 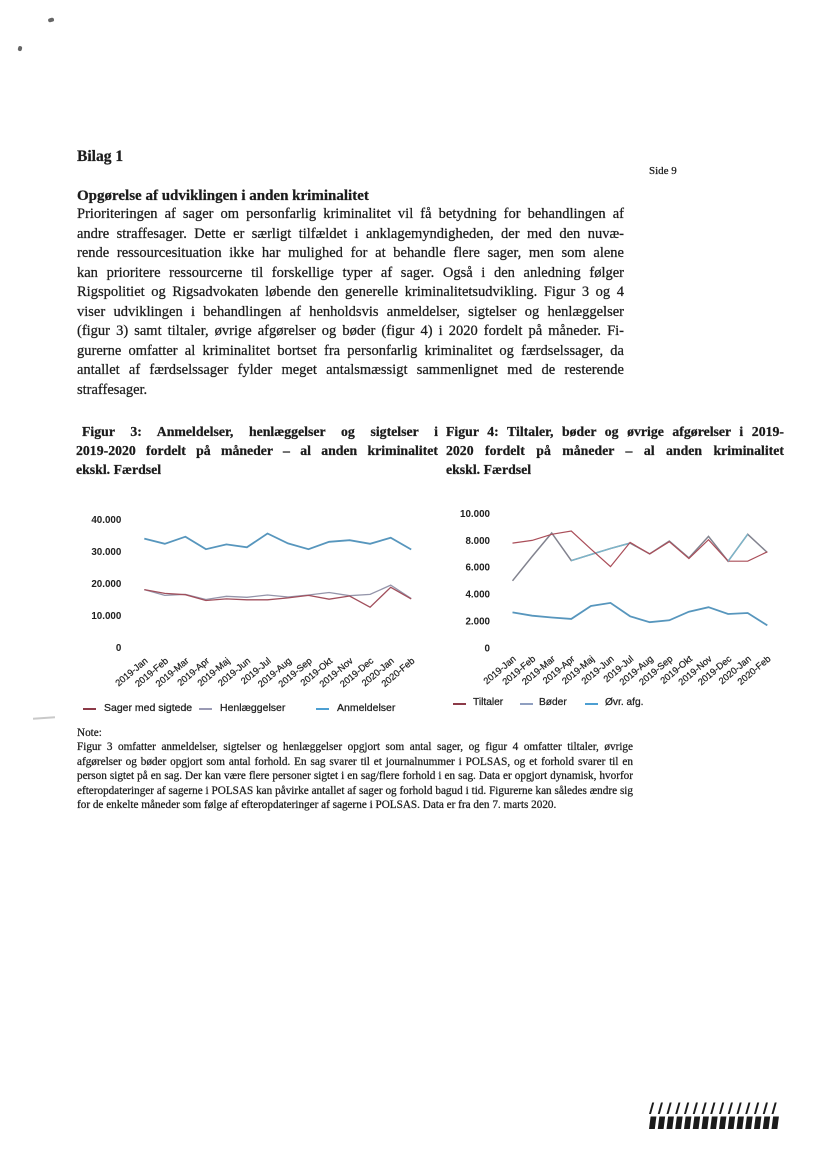 I want to click on svg-text: 6.000, so click(x=477, y=568).